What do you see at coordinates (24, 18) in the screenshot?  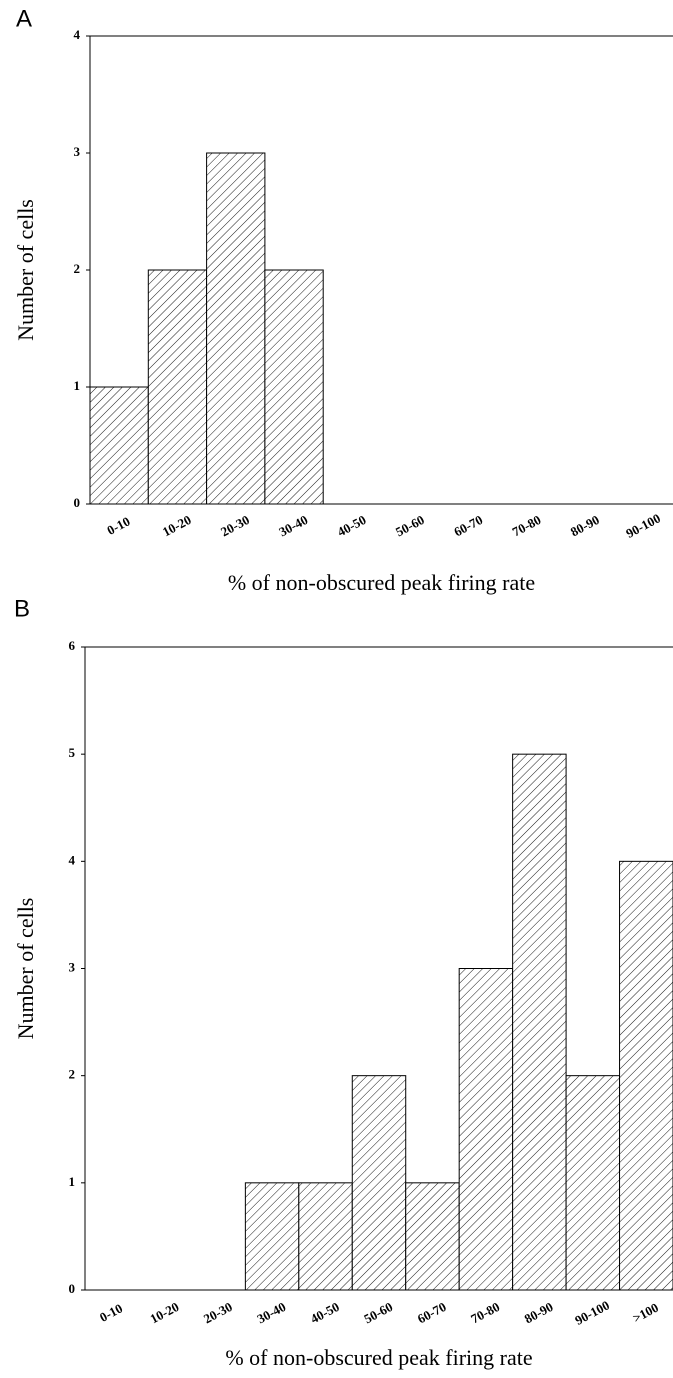 I see `panel-label: A` at bounding box center [24, 18].